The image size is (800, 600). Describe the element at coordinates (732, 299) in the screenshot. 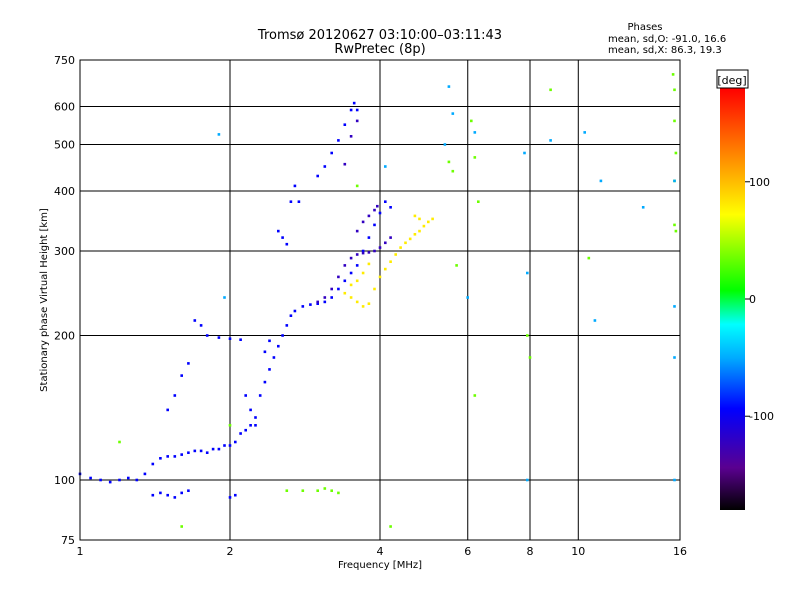

I see `colorbar` at that location.